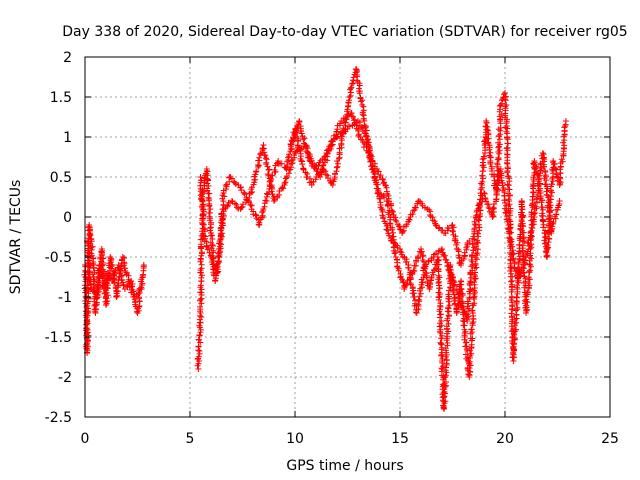  I want to click on y-axis-label: SDTVAR / TECUs, so click(16, 237).